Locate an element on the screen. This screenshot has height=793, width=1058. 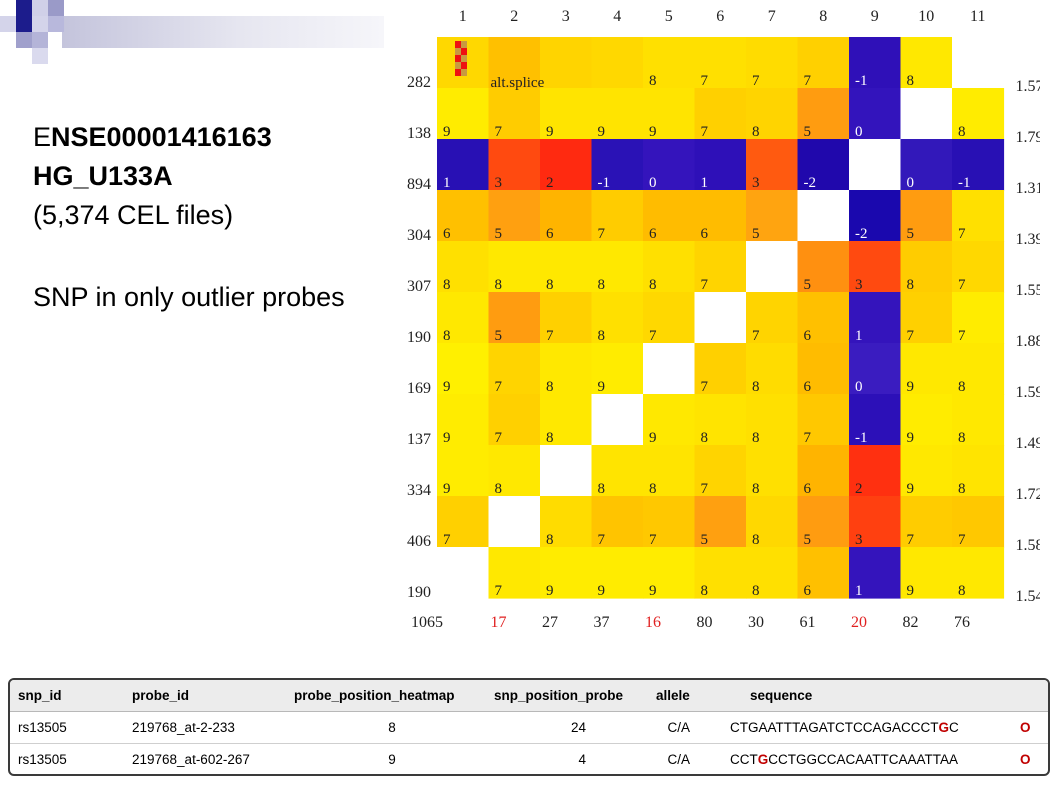
column-label: 7 is located at coordinates (772, 16).